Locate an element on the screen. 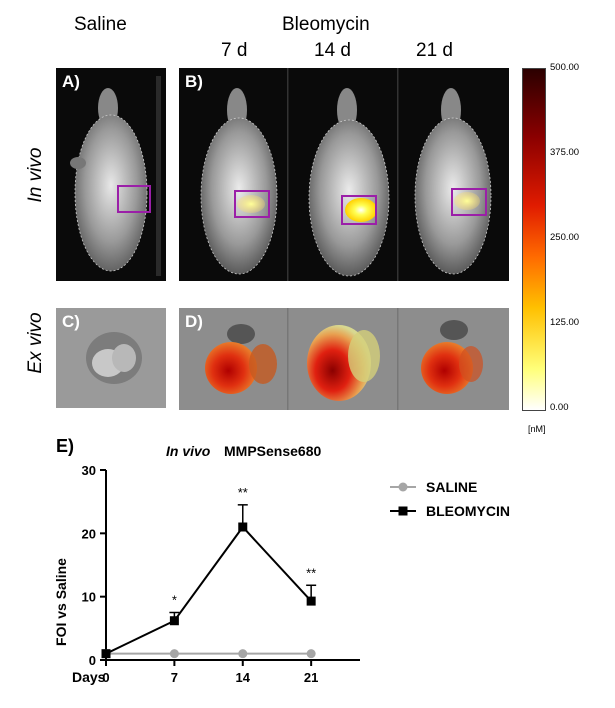  series-line-bleomycin is located at coordinates (208, 590).